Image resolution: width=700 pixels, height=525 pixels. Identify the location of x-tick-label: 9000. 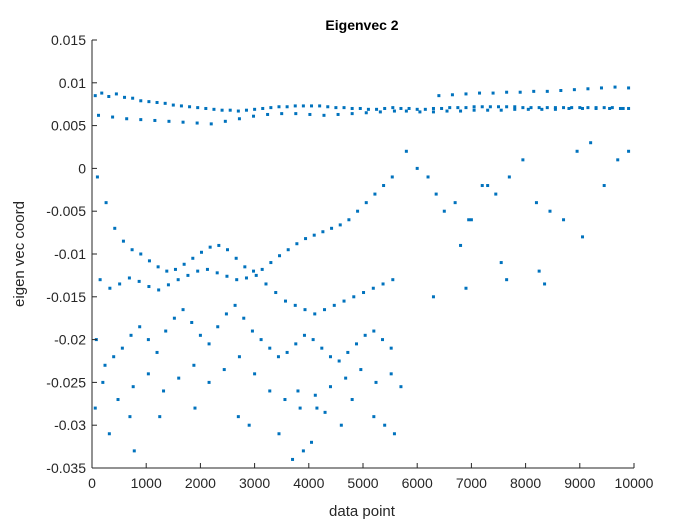
(579, 483).